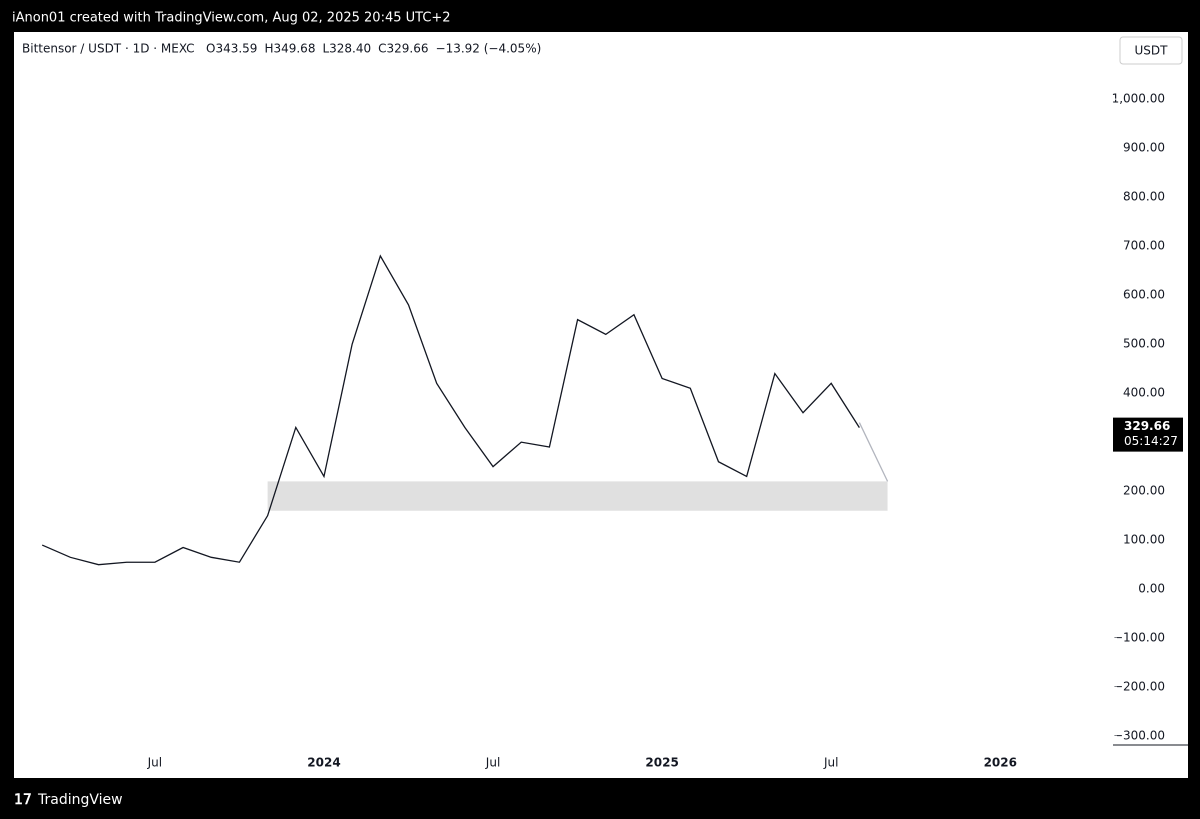  I want to click on x-tick-label: 2026, so click(1000, 763).